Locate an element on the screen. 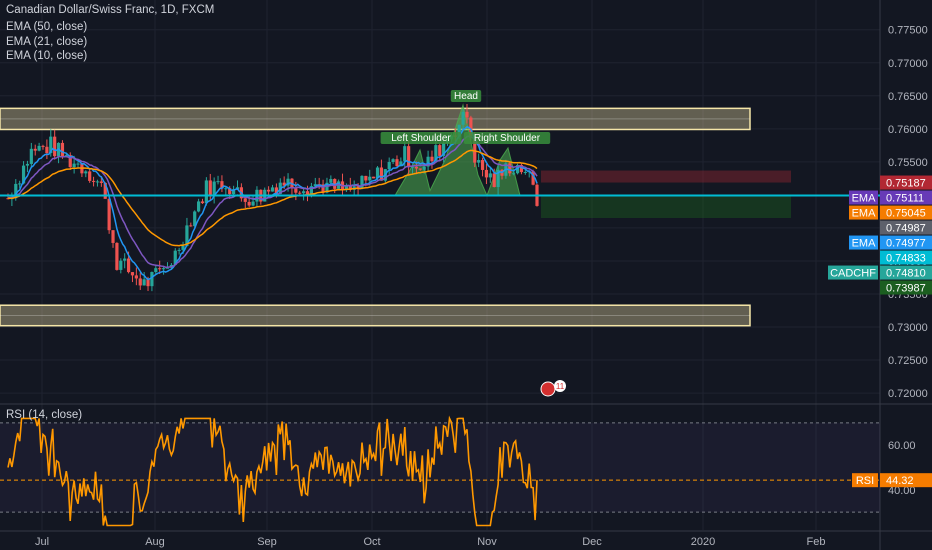  tag-value-4: 0.74977 is located at coordinates (906, 244).